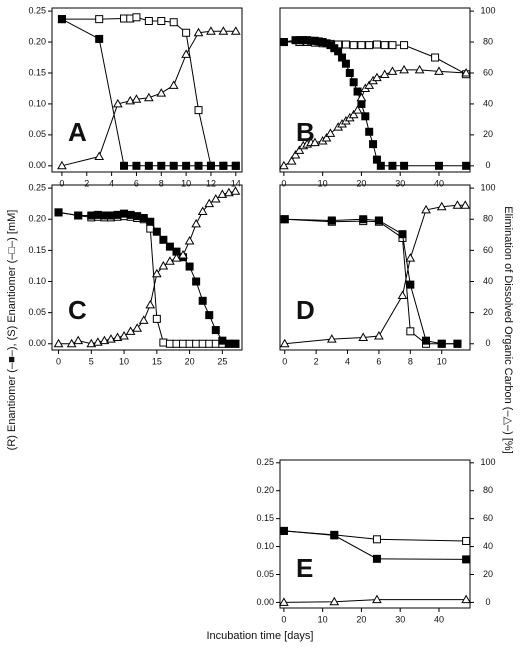 This screenshot has width=520, height=653. I want to click on x-tick-label: 15, so click(157, 361).